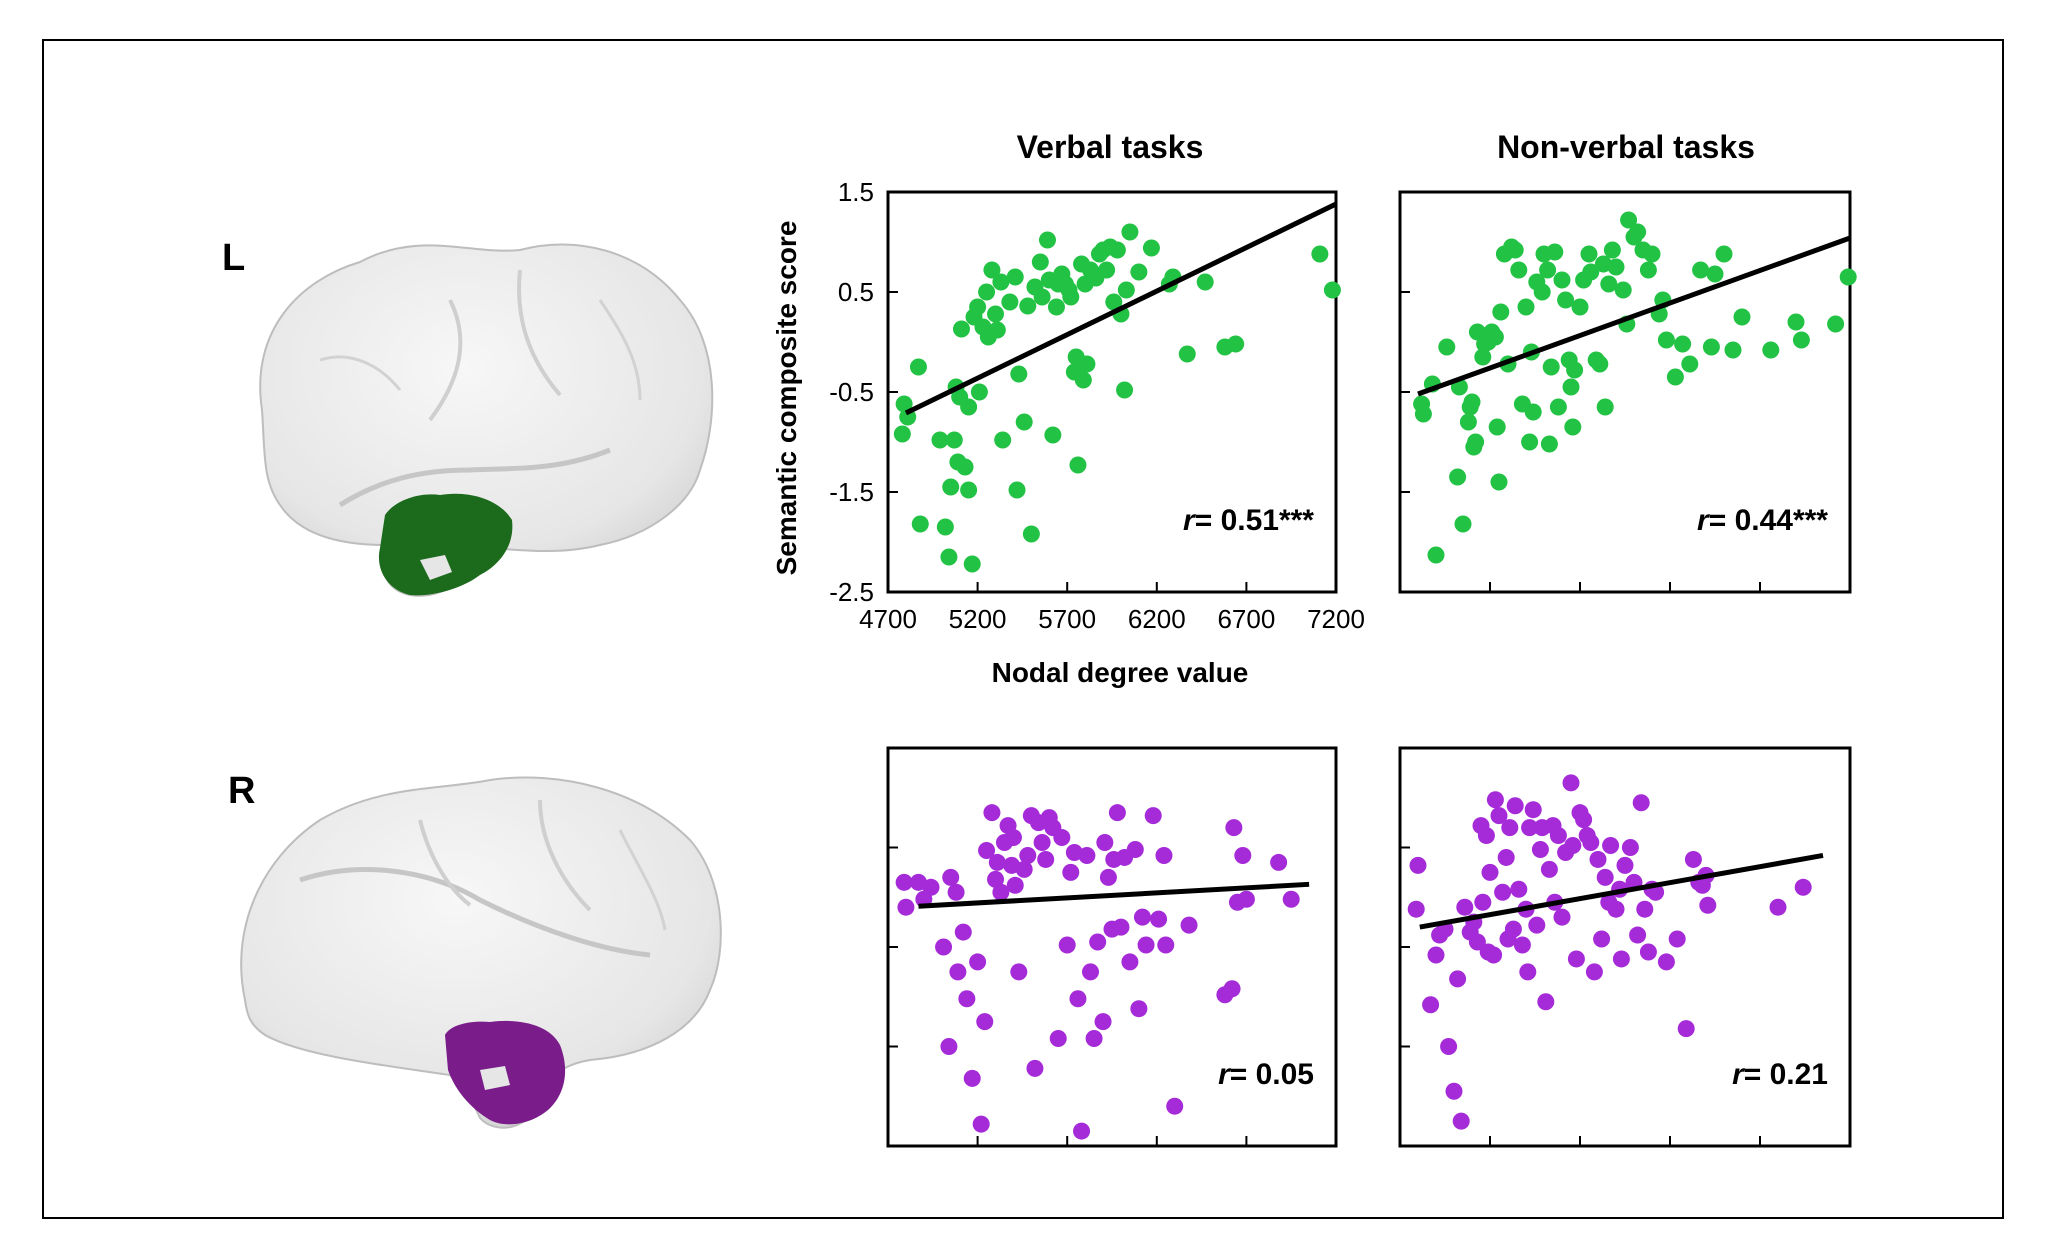  What do you see at coordinates (856, 292) in the screenshot?
I see `y-tick-label: 0.5` at bounding box center [856, 292].